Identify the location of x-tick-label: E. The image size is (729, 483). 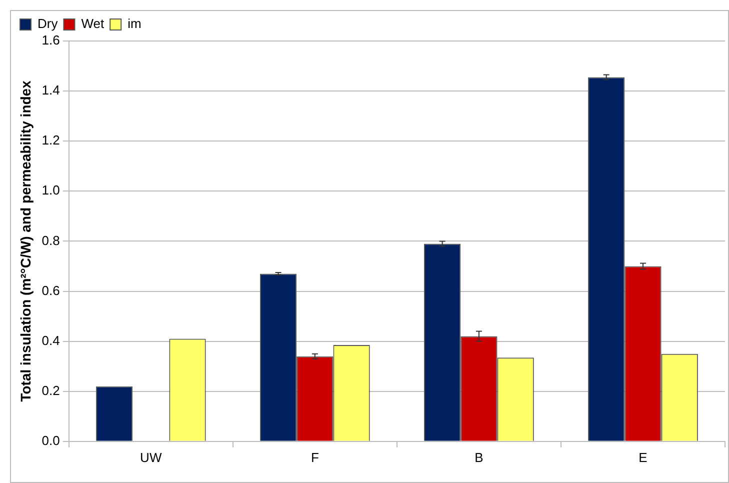
(643, 457).